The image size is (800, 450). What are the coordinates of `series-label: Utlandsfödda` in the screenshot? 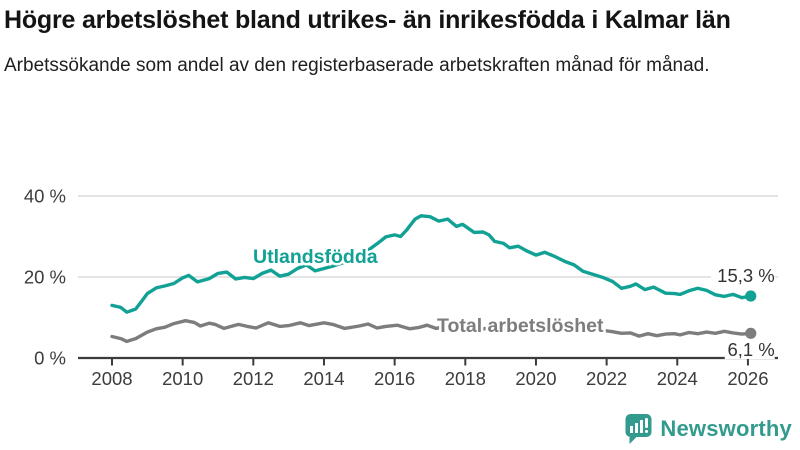 It's located at (315, 257).